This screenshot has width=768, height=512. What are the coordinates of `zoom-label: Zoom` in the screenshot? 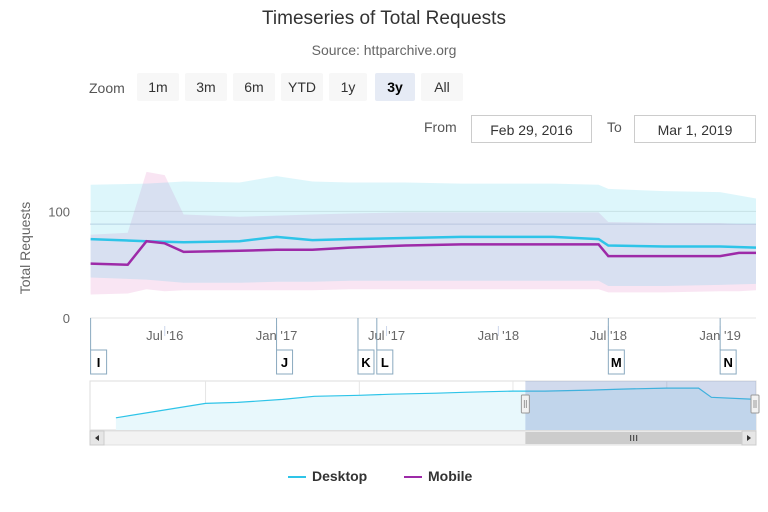 It's located at (107, 88).